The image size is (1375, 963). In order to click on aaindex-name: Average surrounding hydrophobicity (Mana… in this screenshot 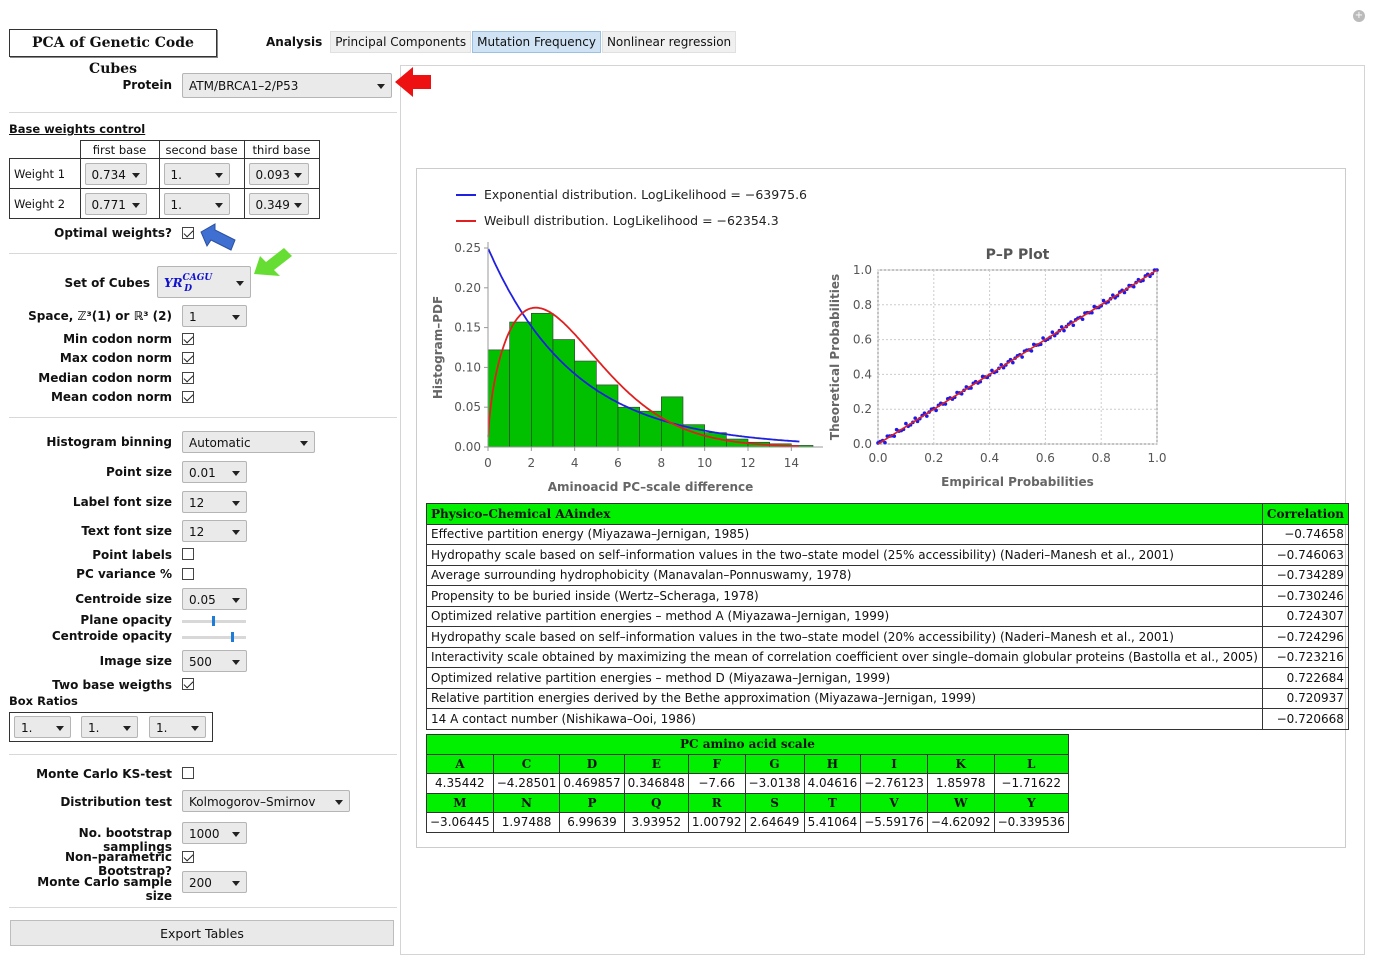, I will do `click(844, 575)`.